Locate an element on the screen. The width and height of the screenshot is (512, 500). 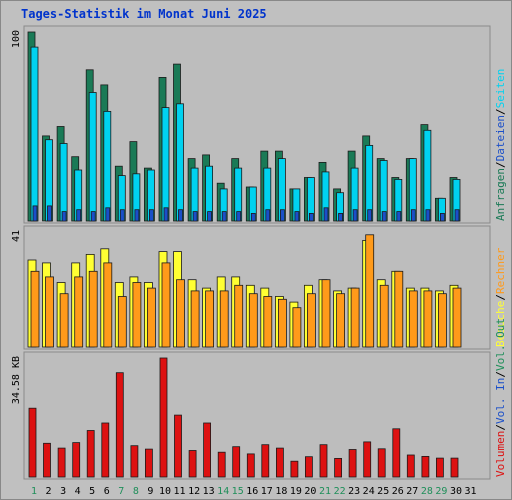
legend-item-volout: Vol. Out is located at coordinates (500, 344).